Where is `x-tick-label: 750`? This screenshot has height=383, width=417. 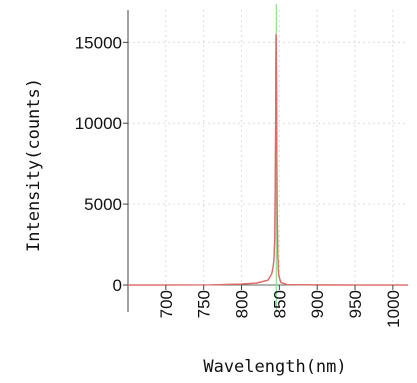 x-tick-label: 750 is located at coordinates (204, 304).